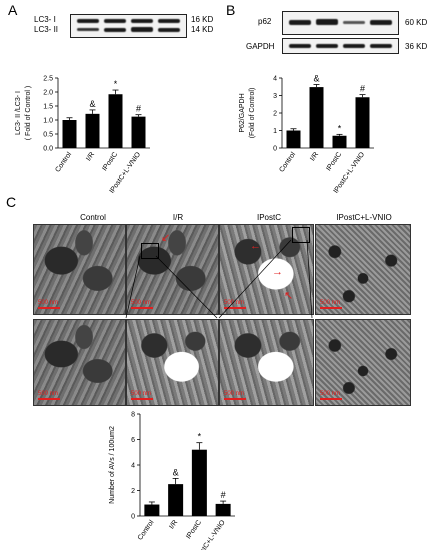 Image resolution: width=441 pixels, height=550 pixels. Describe the element at coordinates (79, 362) in the screenshot. I see `em-image-control-high: 500 nm` at that location.